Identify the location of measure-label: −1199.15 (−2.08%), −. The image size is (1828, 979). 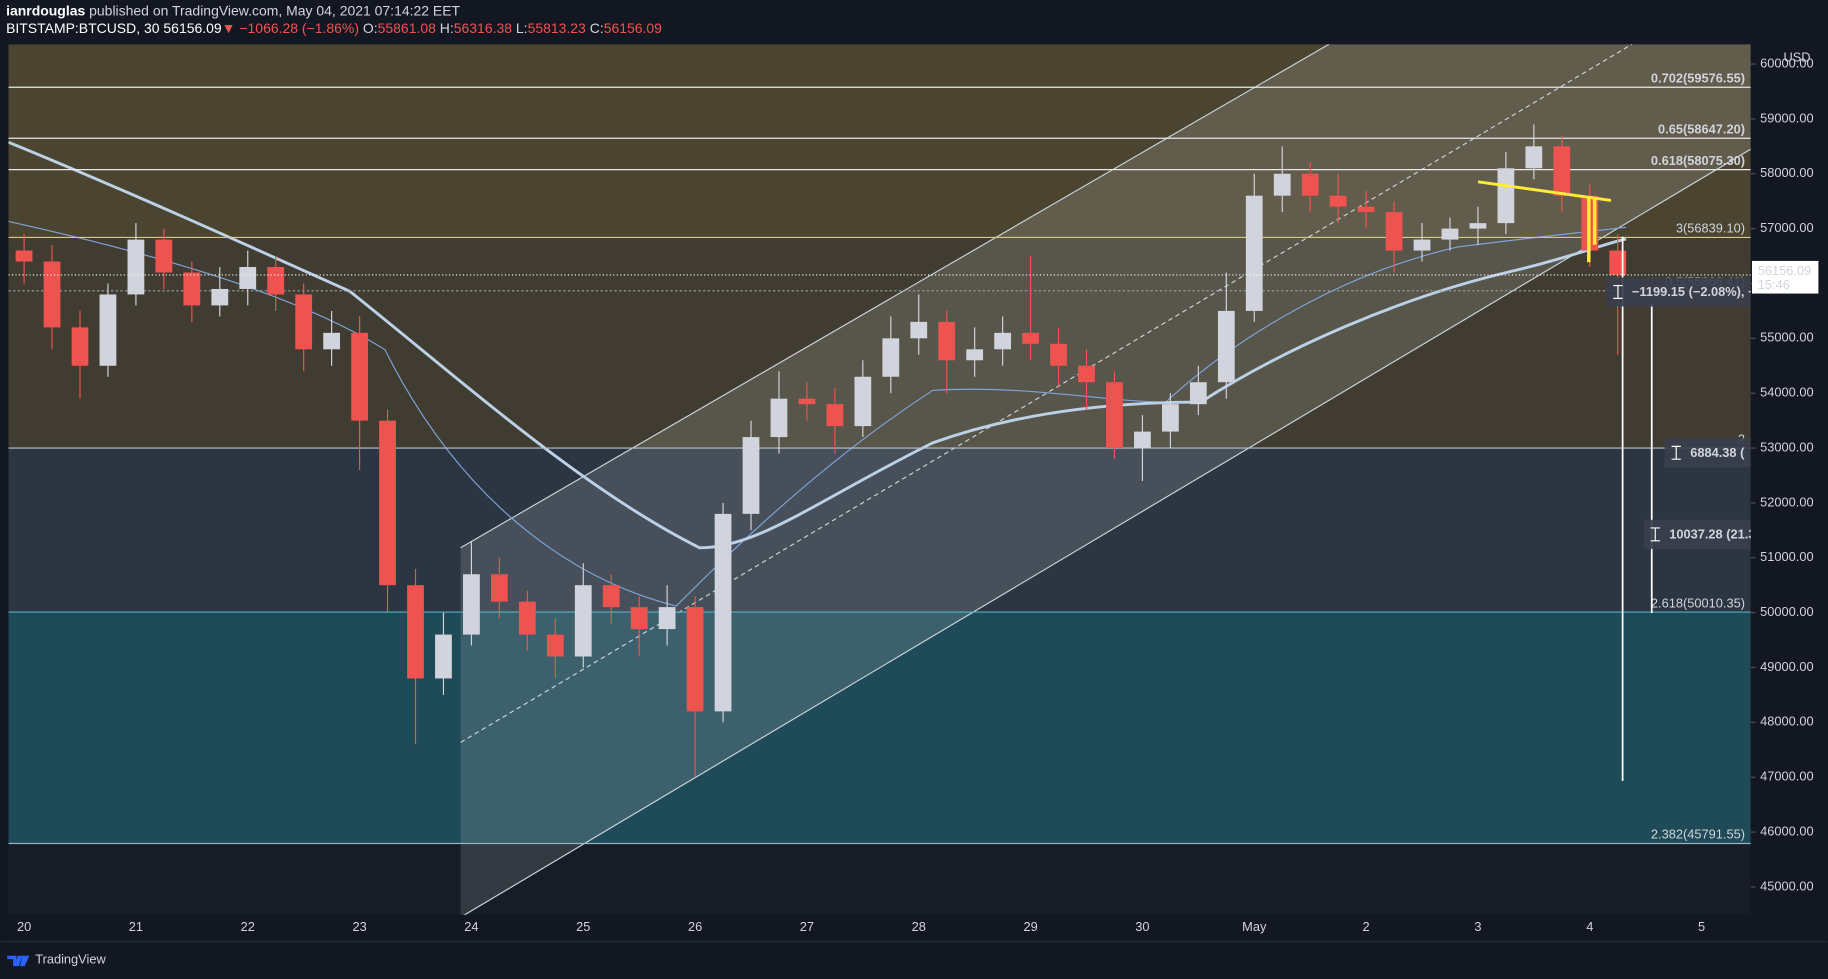
(1694, 291).